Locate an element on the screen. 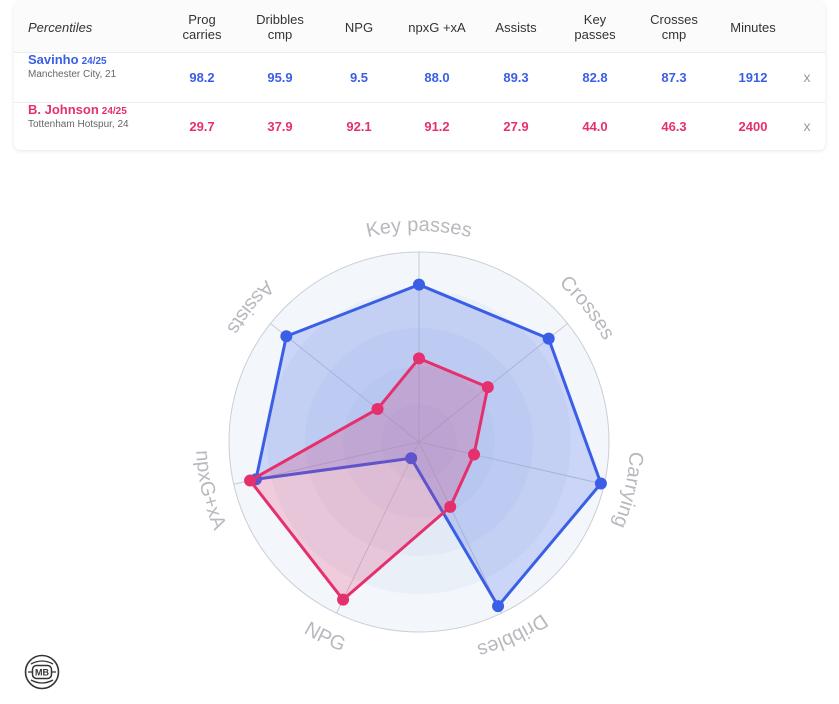 The image size is (839, 704). table-cell: 92.1 is located at coordinates (359, 126).